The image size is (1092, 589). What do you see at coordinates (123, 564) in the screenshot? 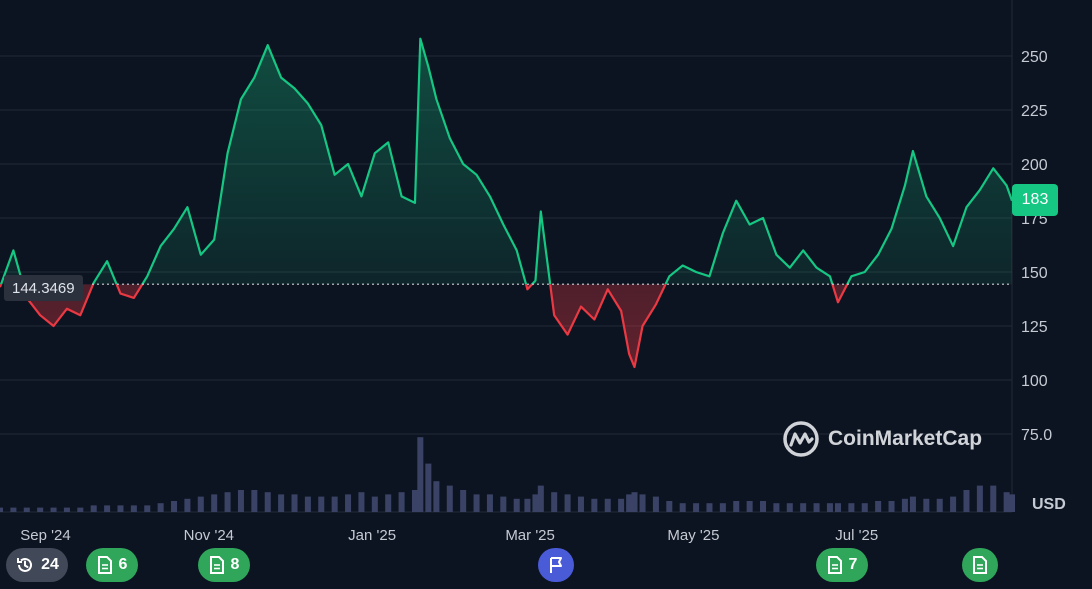
I see `news-badge-count: 6` at bounding box center [123, 564].